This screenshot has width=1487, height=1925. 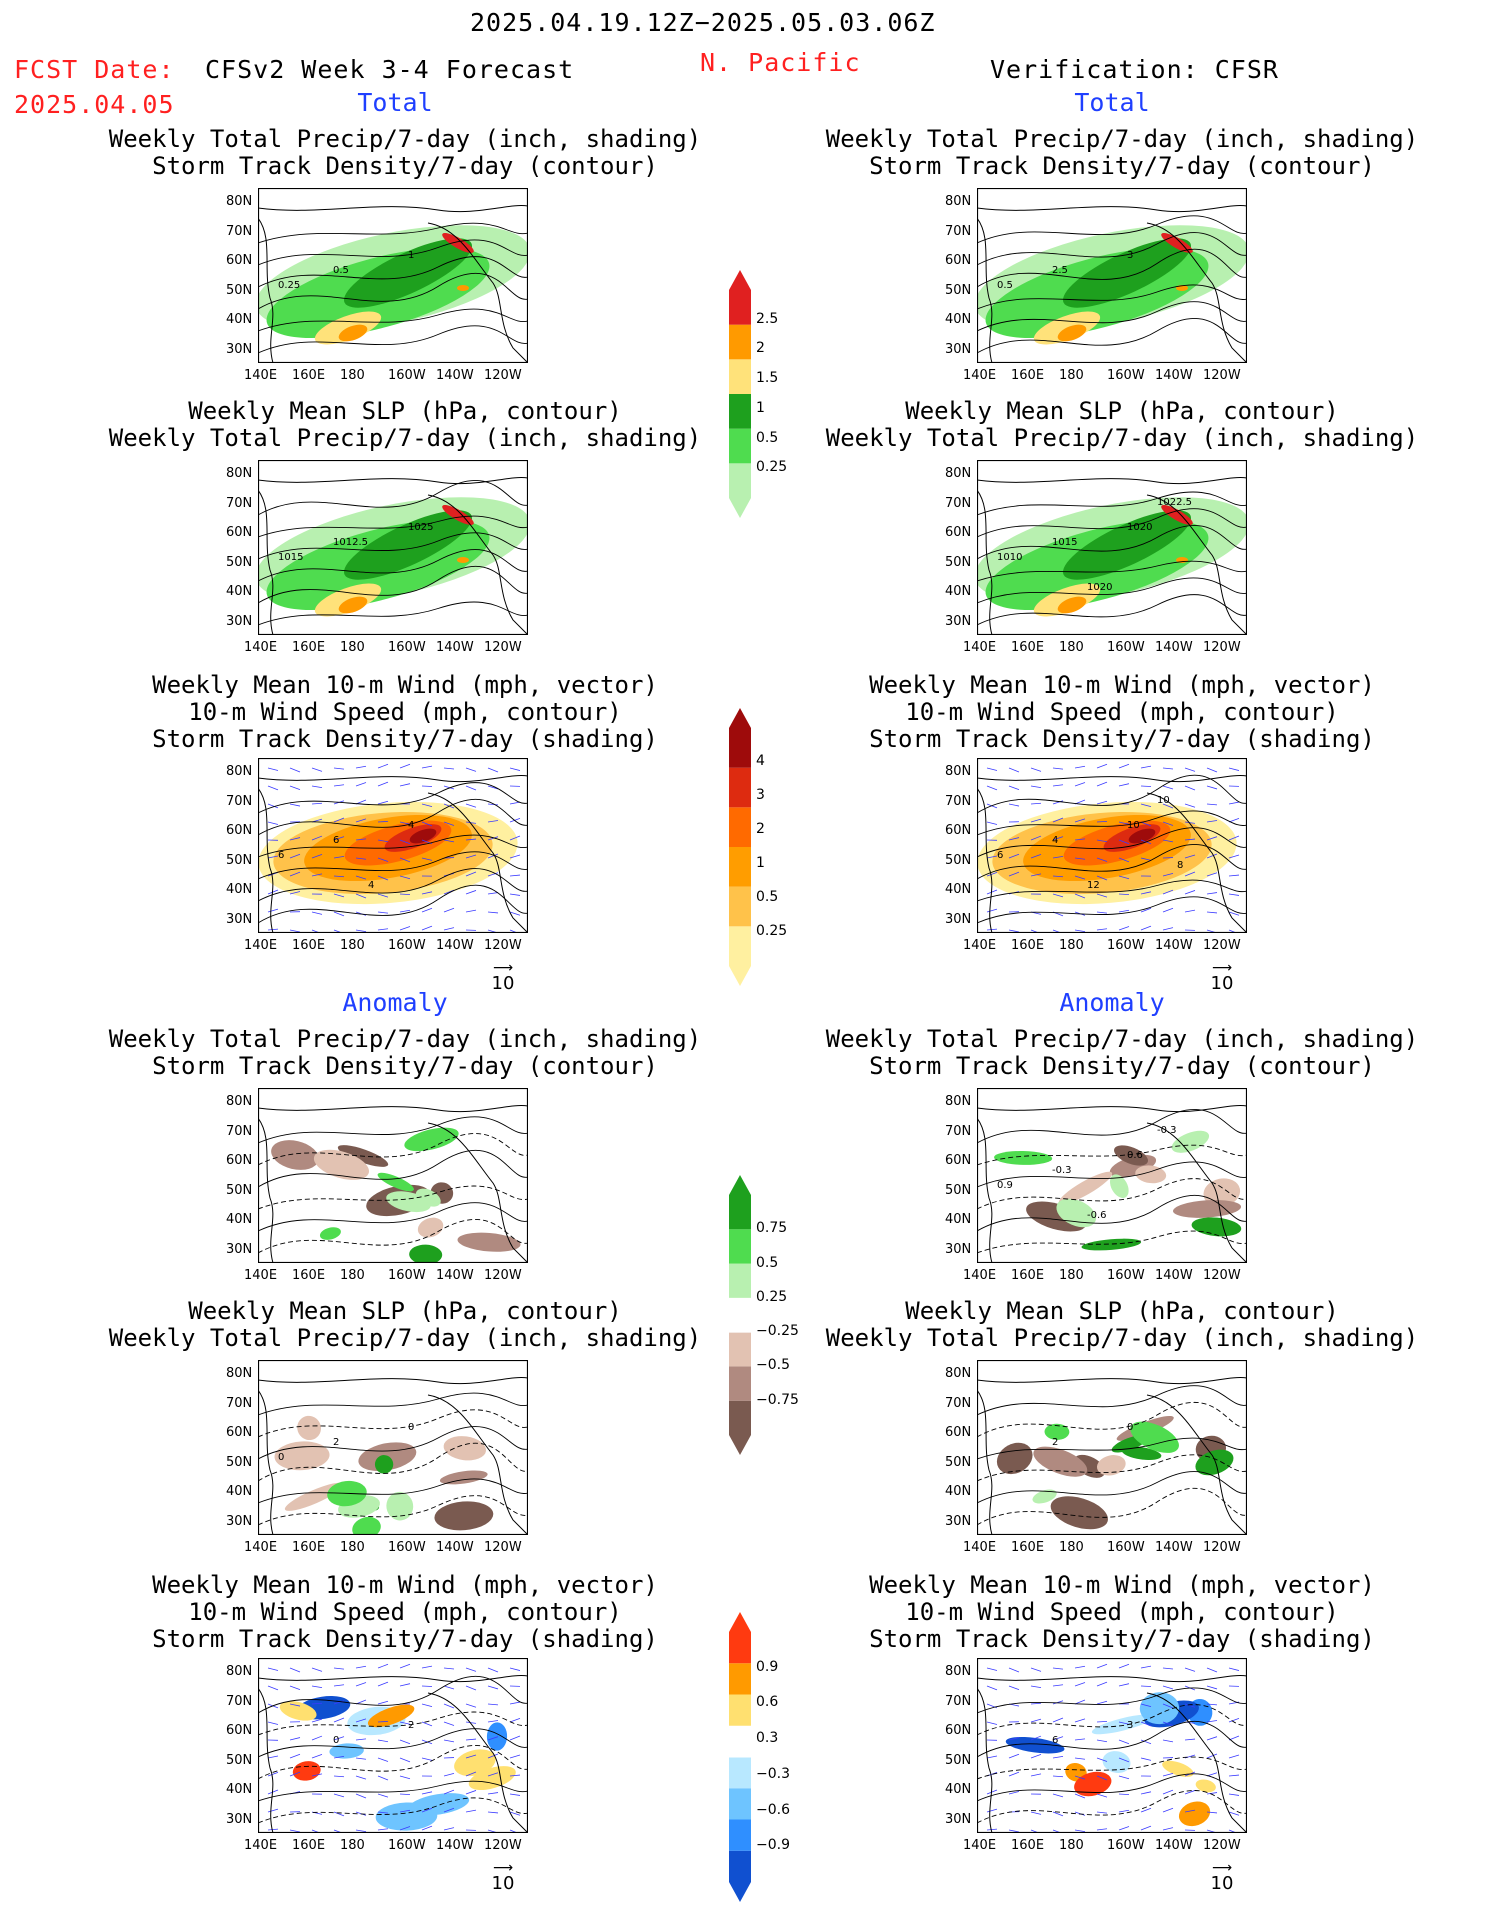 I want to click on colorbar-label: −0.6, so click(x=773, y=1809).